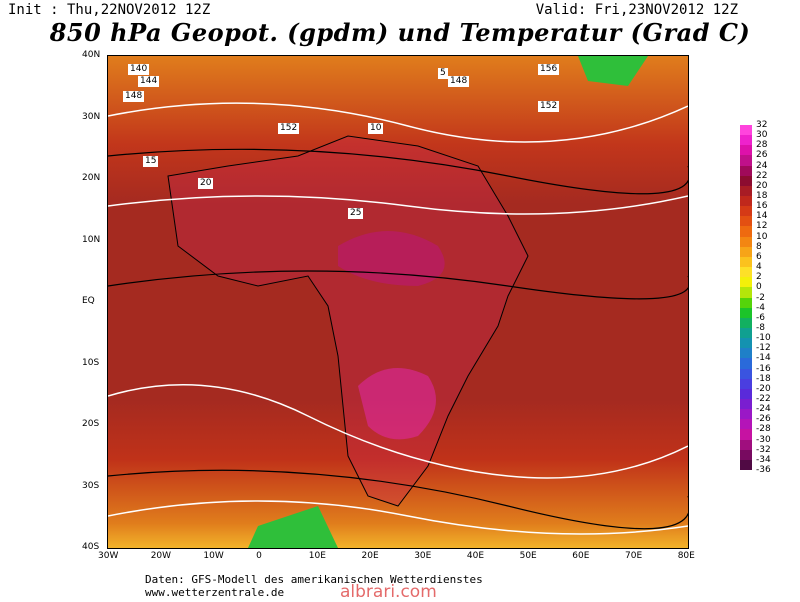 This screenshot has height=602, width=800. What do you see at coordinates (760, 297) in the screenshot?
I see `colorbar-label: -2` at bounding box center [760, 297].